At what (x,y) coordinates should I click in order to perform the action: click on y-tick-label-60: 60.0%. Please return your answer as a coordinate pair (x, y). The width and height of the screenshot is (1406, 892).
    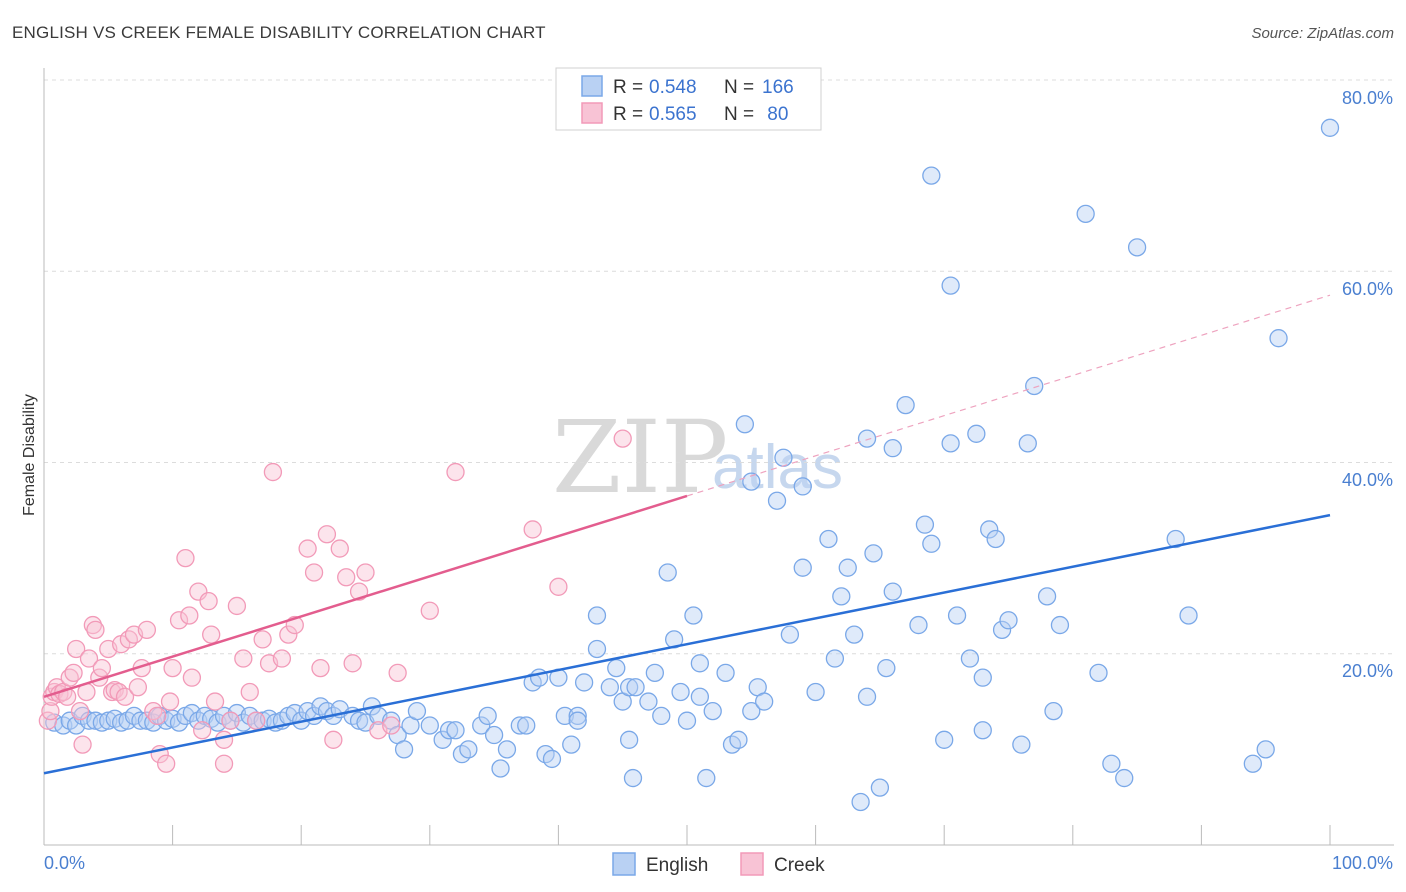
    Looking at the image, I should click on (1367, 289).